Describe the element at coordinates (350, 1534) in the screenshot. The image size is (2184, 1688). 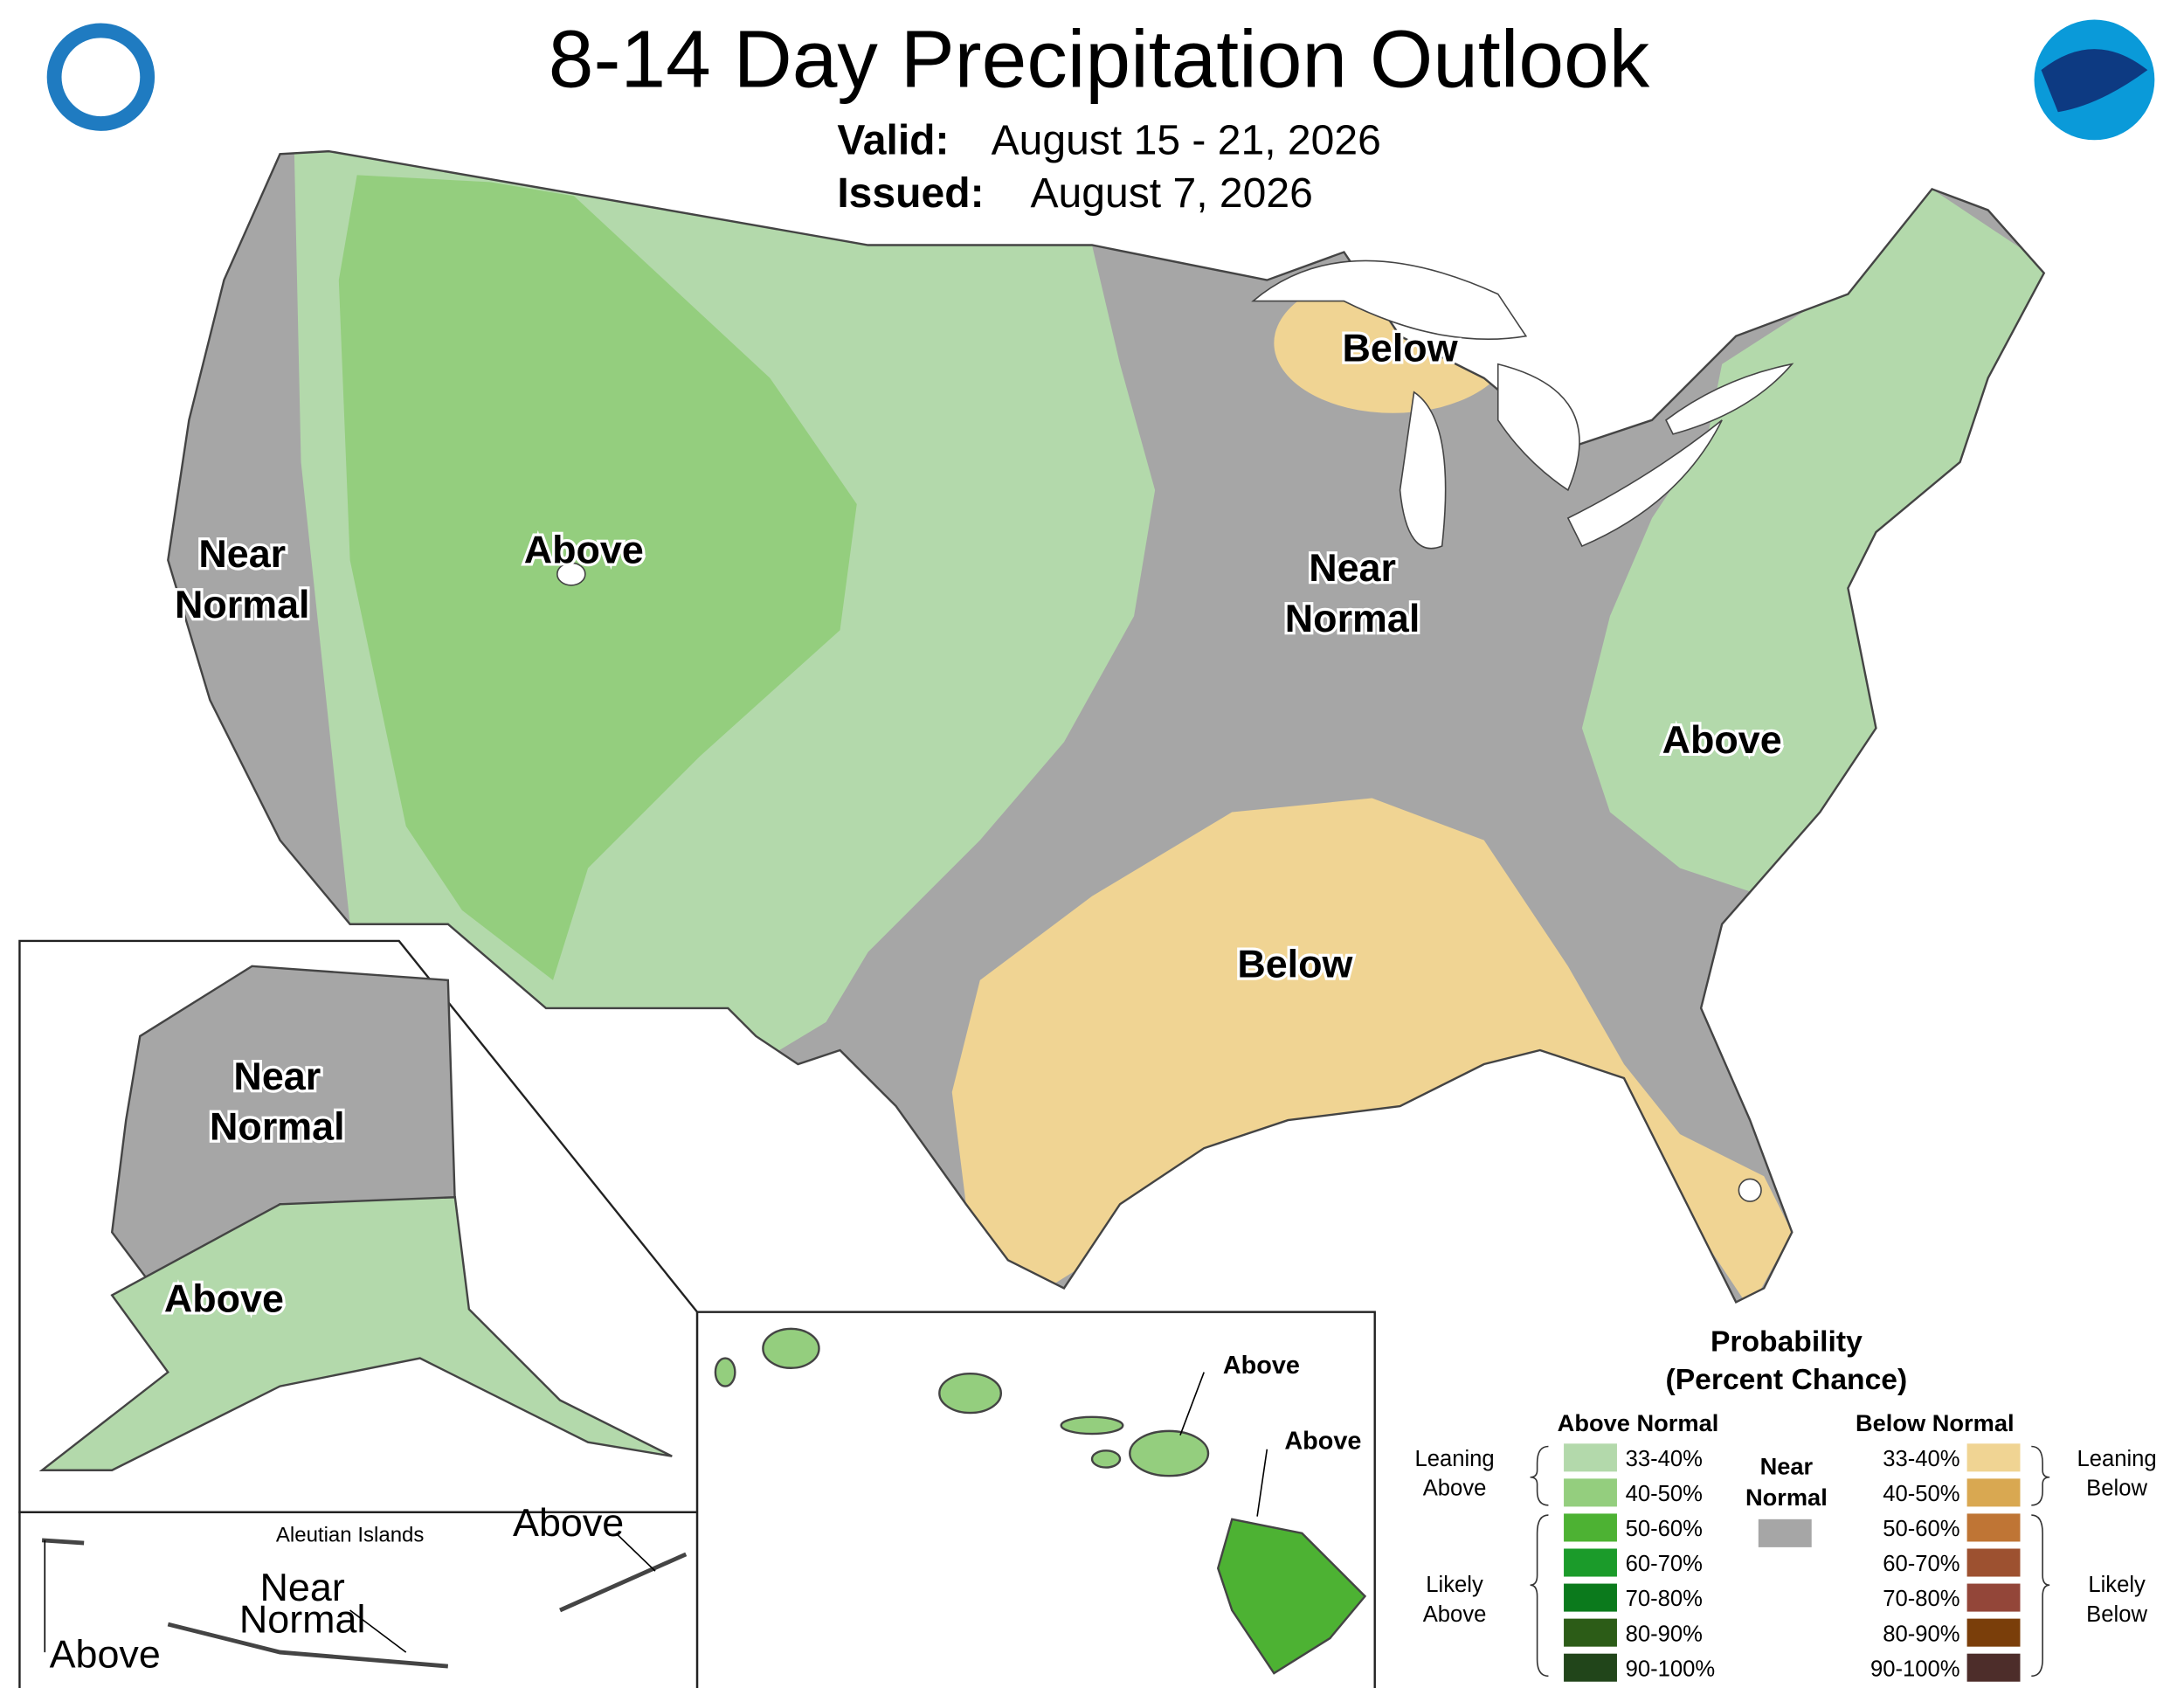
I see `aleutian-title: Aleutian Islands` at that location.